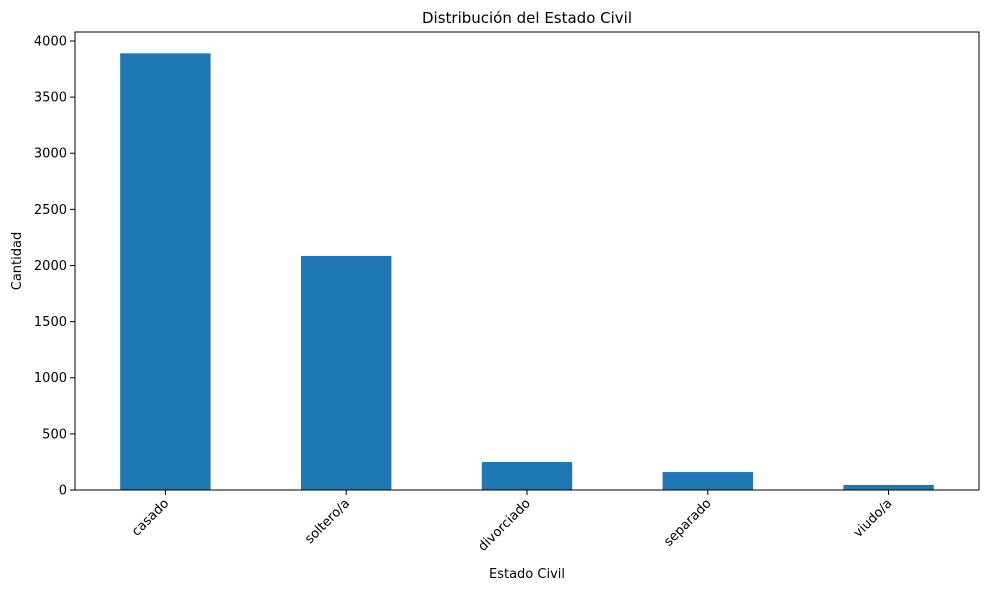  What do you see at coordinates (527, 18) in the screenshot?
I see `chart-title: Distribución del Estado Civil` at bounding box center [527, 18].